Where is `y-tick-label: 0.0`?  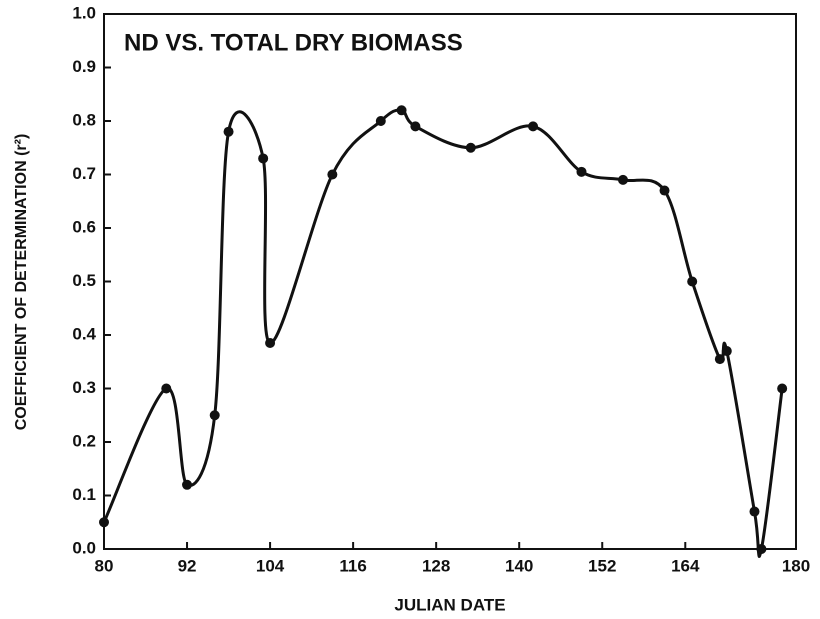 y-tick-label: 0.0 is located at coordinates (84, 547).